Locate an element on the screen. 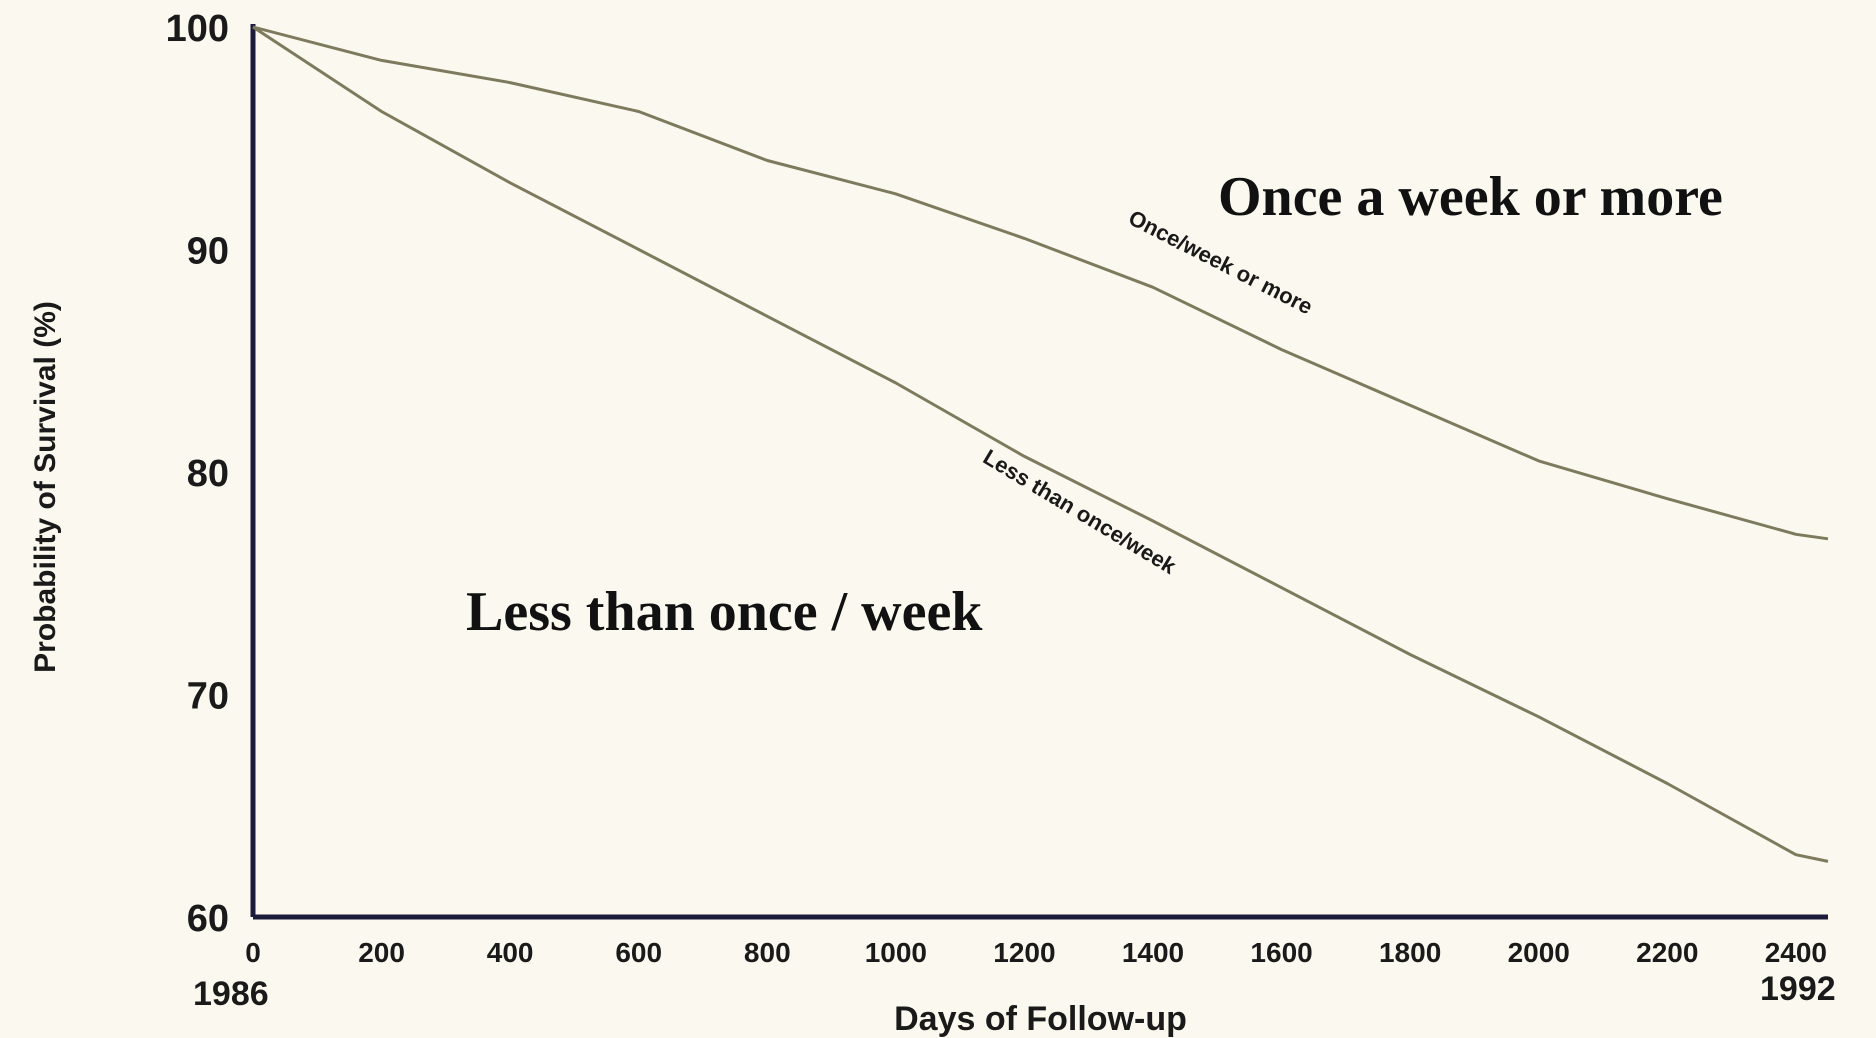  x-tick-label: 1200 is located at coordinates (1024, 952).